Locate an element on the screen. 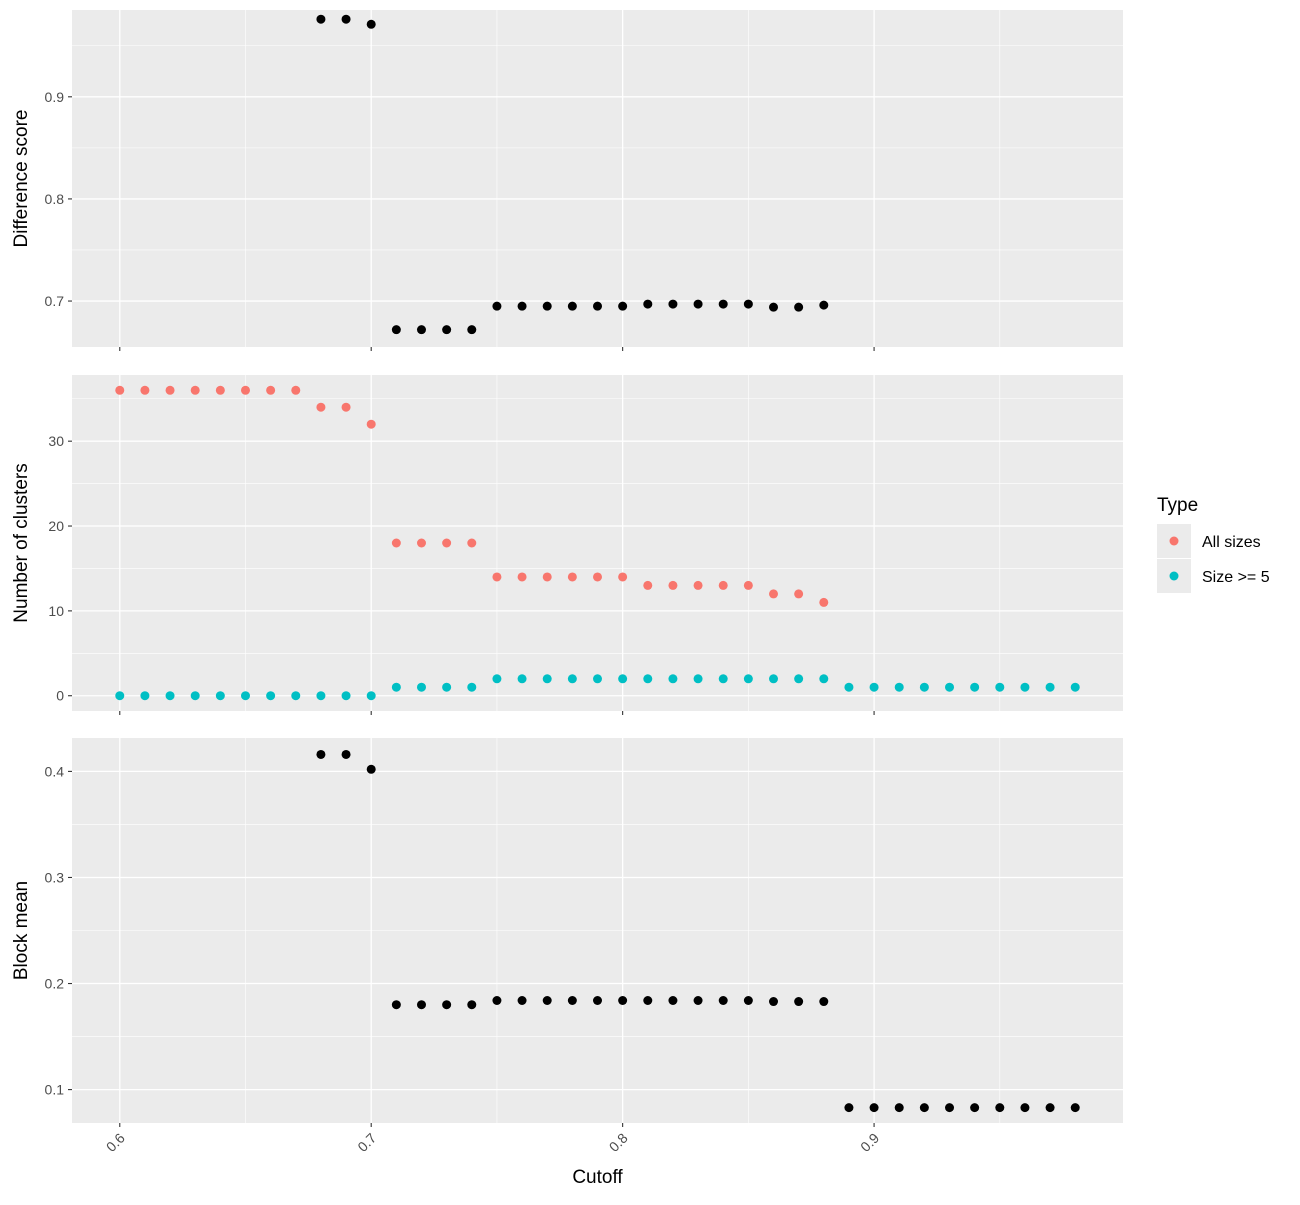  x-tick-label: 0.8 is located at coordinates (618, 1142).